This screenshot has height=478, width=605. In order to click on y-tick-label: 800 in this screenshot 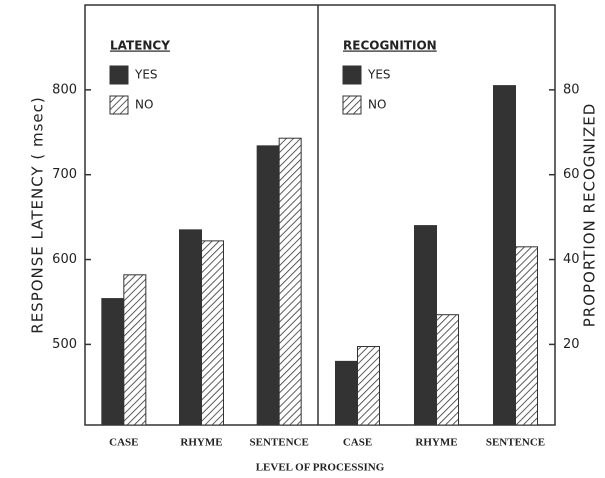, I will do `click(64, 89)`.